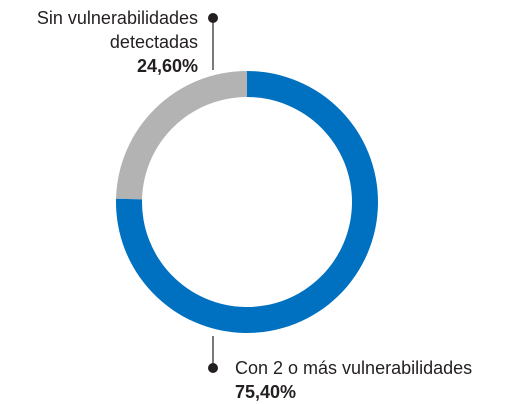 The height and width of the screenshot is (404, 516). Describe the element at coordinates (375, 380) in the screenshot. I see `slice-label: Con 2 o más vulnerabilidades 75,40%` at that location.